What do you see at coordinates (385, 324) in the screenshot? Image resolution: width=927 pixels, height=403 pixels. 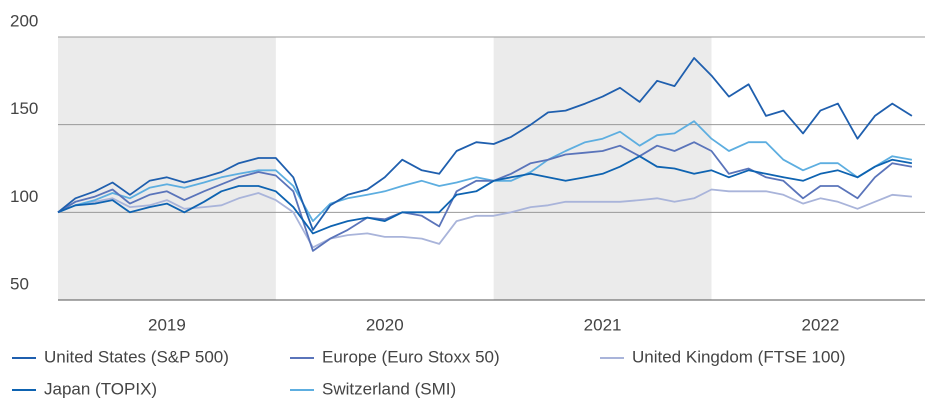 I see `x-tick-label: 2020` at bounding box center [385, 324].